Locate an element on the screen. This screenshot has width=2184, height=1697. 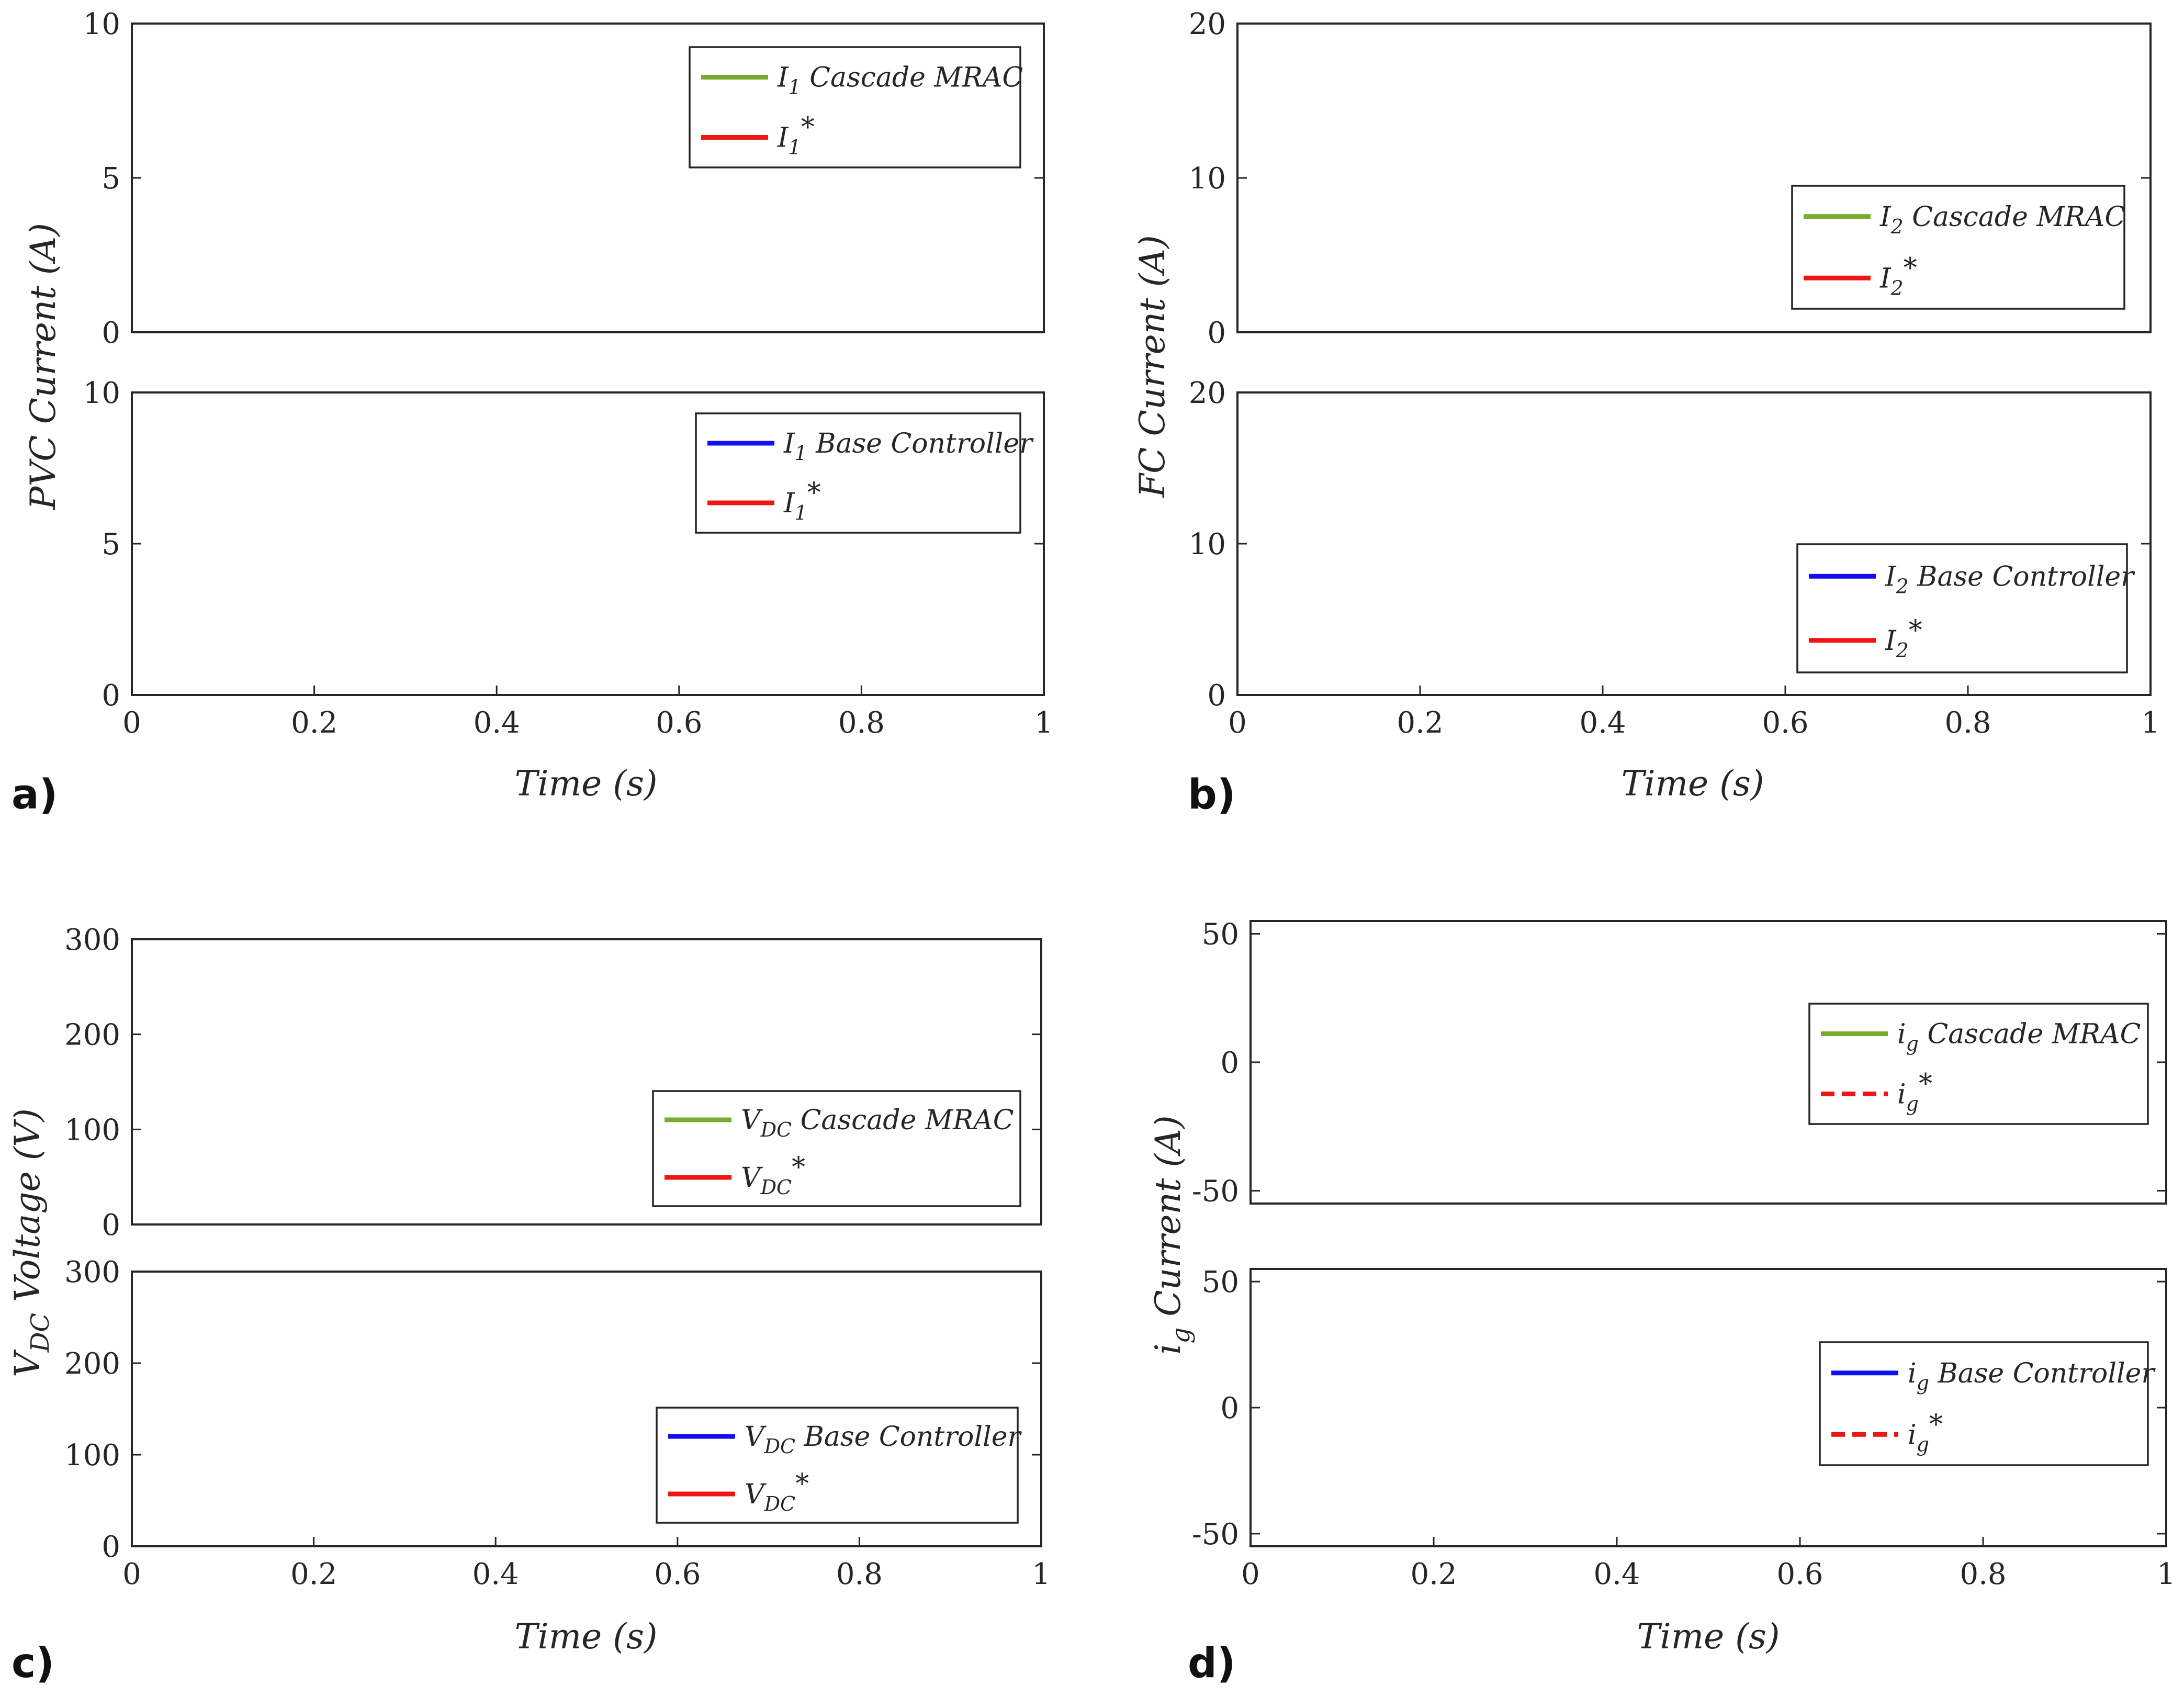
panel-label: a) is located at coordinates (35, 794).